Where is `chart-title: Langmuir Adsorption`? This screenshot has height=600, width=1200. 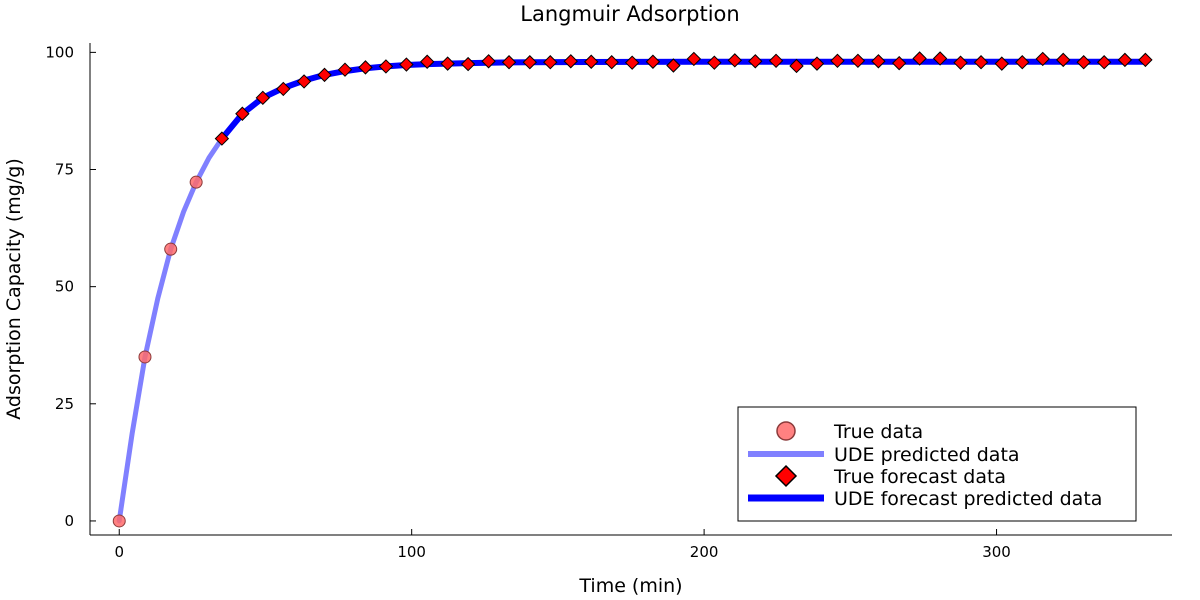 chart-title: Langmuir Adsorption is located at coordinates (629, 14).